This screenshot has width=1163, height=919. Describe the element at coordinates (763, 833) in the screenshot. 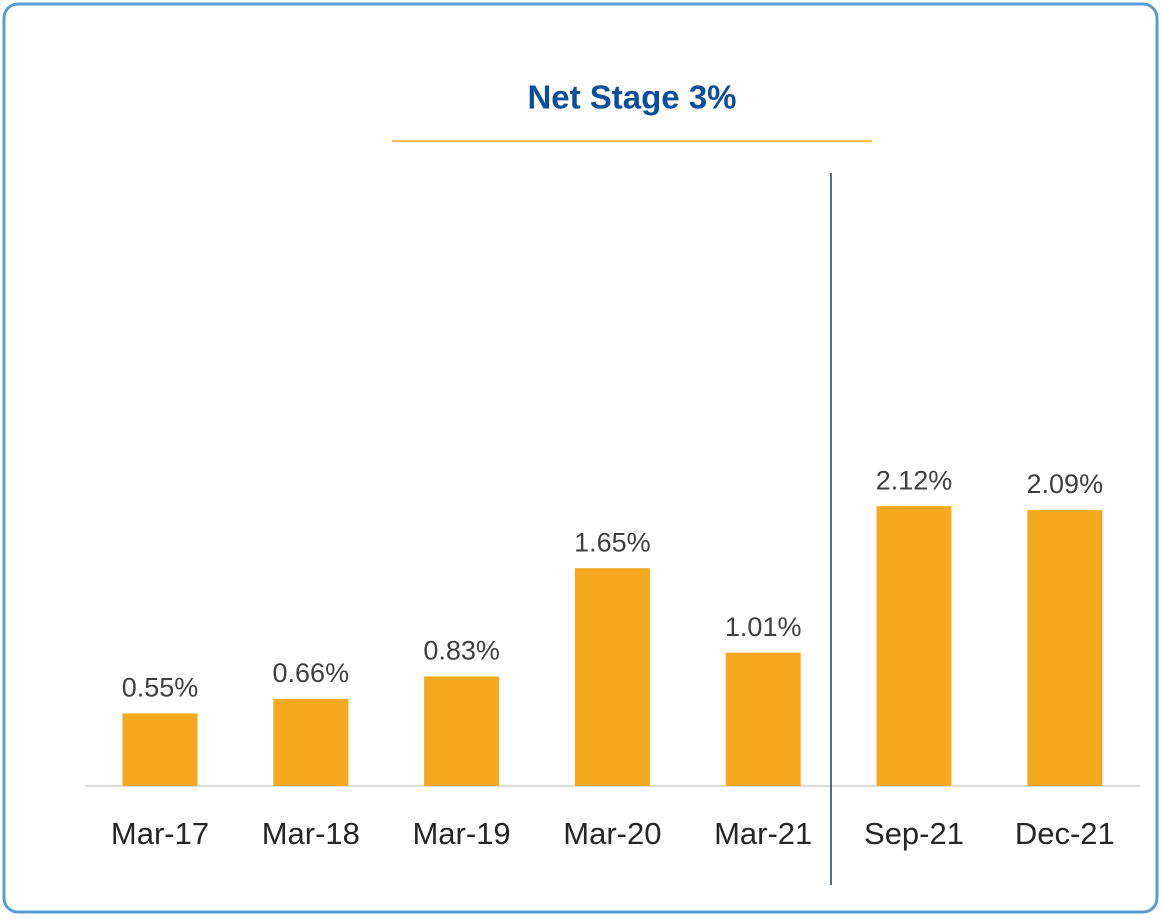

I see `x-tick-label: Mar-21` at that location.